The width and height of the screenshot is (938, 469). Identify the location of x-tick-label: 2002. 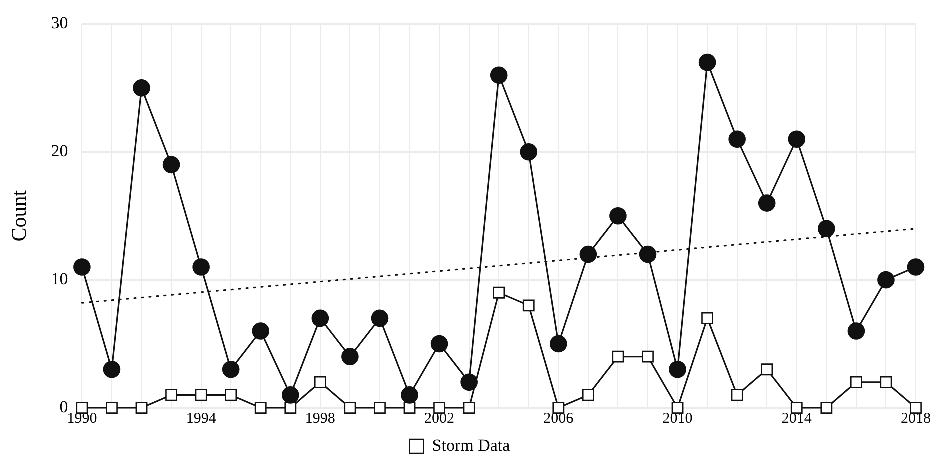
(439, 418).